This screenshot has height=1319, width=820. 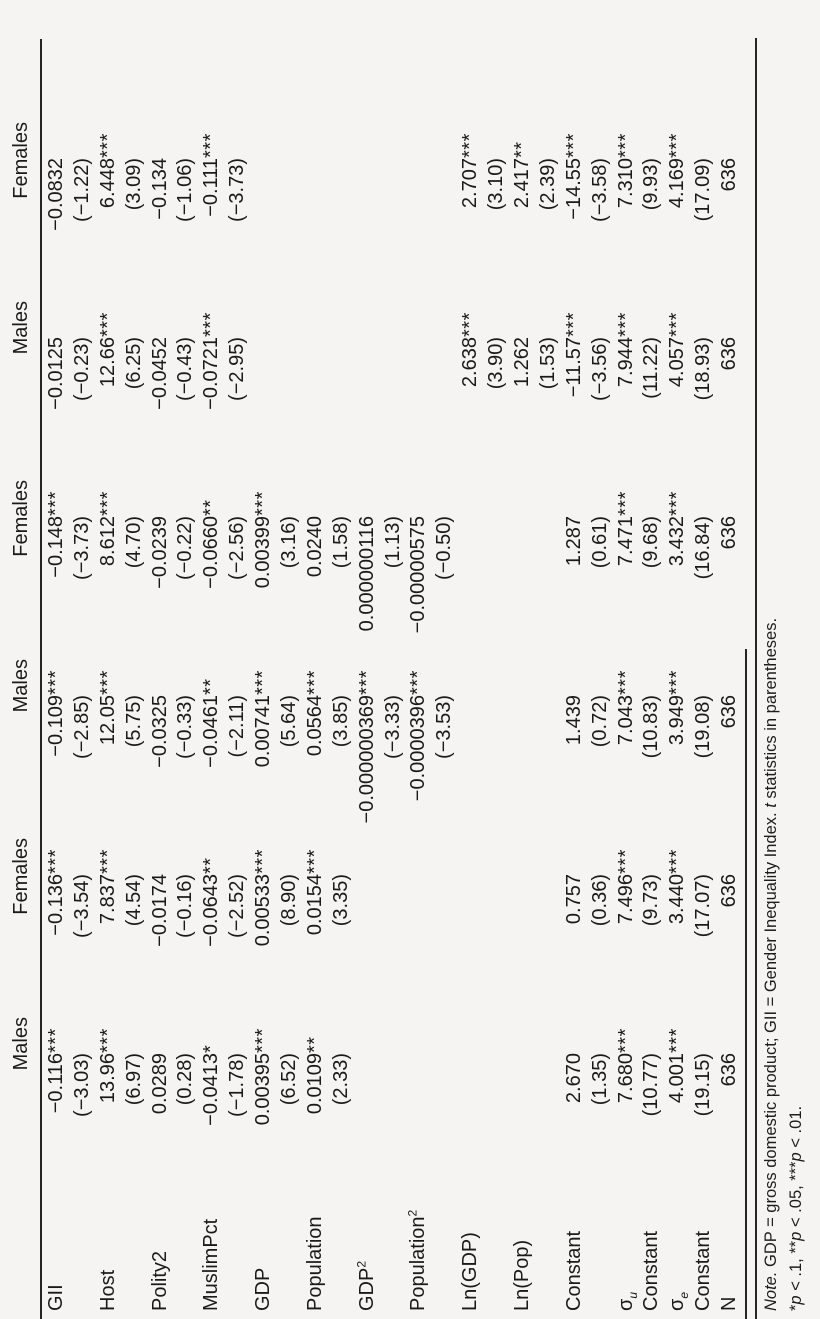 I want to click on table-cell: 13.96 ***, so click(x=109, y=1104).